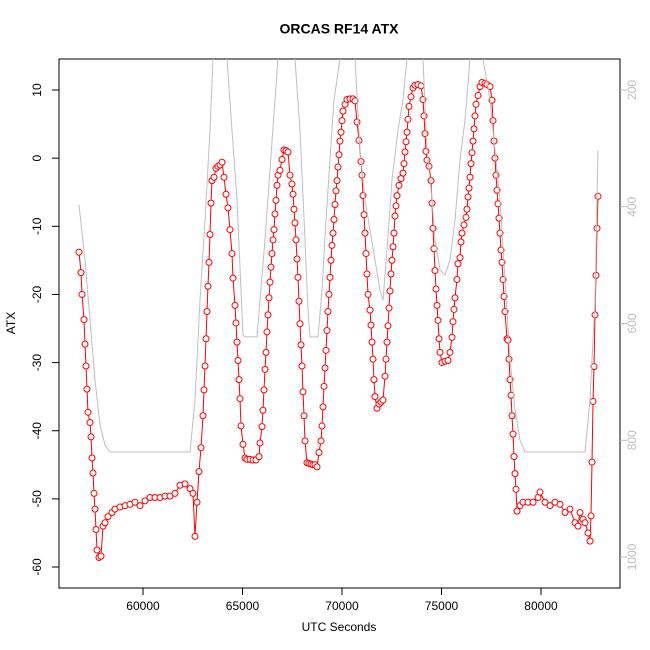 Image resolution: width=650 pixels, height=650 pixels. I want to click on x-tick-label: 65000, so click(243, 606).